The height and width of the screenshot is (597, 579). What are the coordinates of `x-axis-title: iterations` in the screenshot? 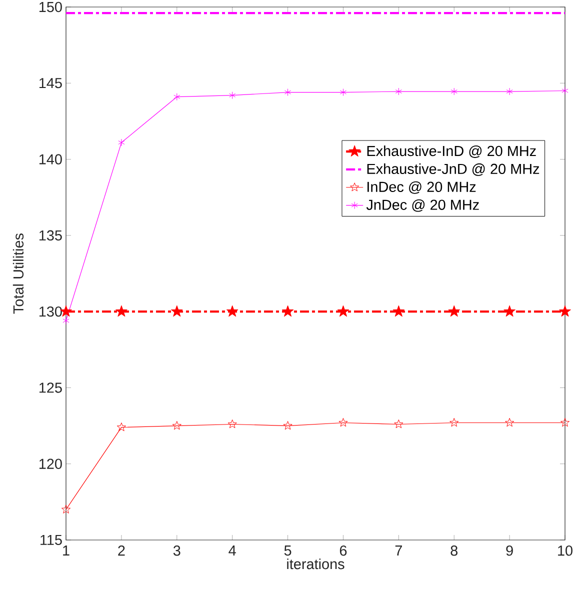 It's located at (315, 564).